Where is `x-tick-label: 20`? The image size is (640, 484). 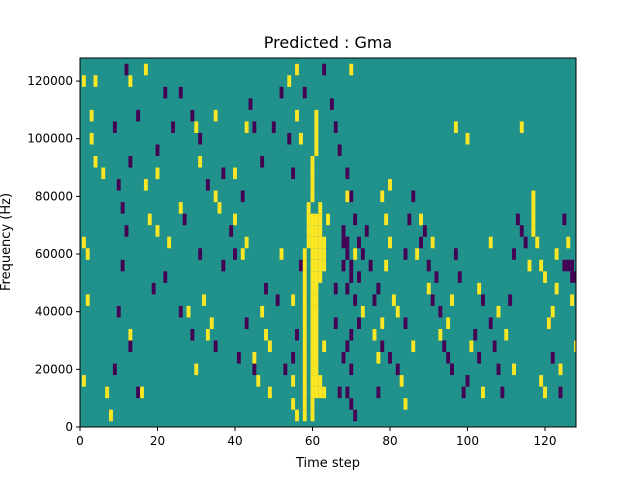
x-tick-label: 20 is located at coordinates (157, 441).